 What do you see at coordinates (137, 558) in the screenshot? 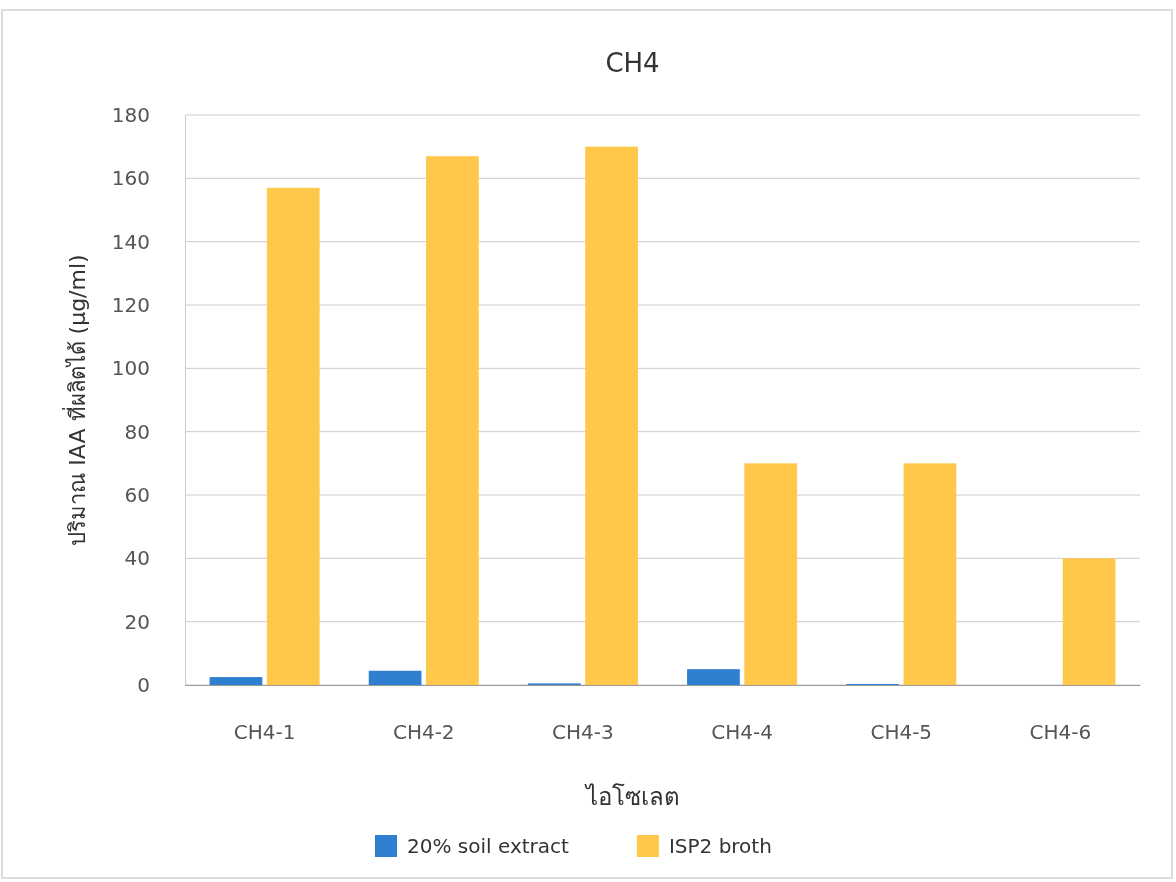
I see `y-tick-label: 40` at bounding box center [137, 558].